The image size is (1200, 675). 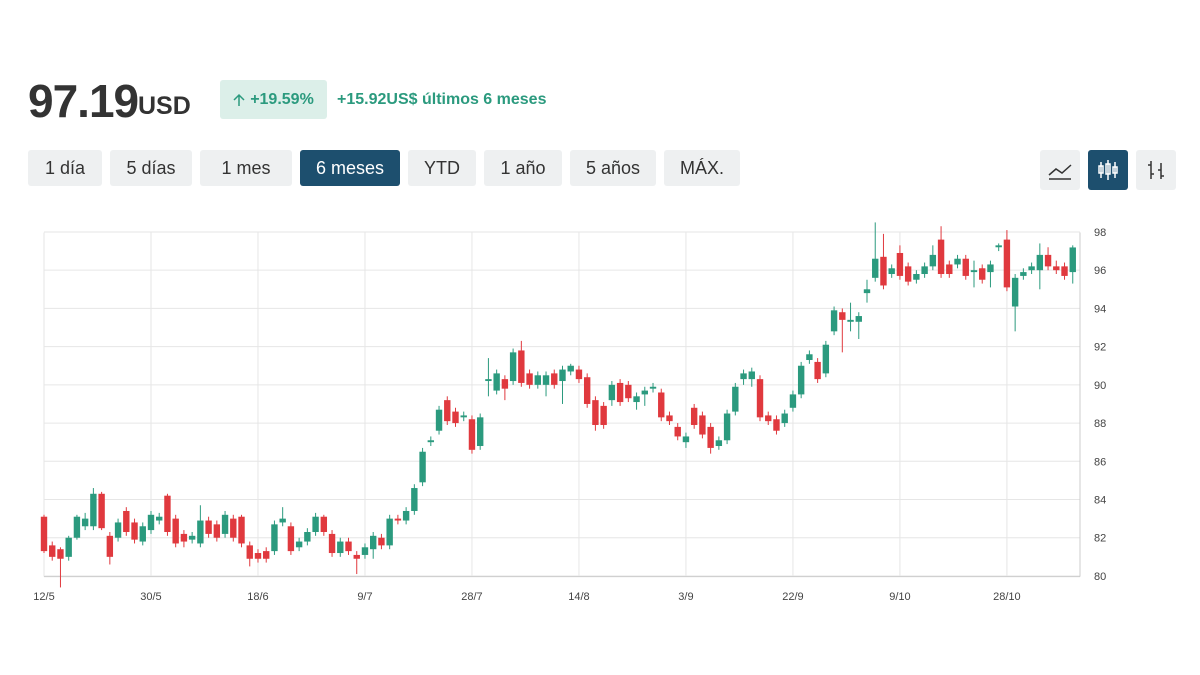 What do you see at coordinates (257, 597) in the screenshot?
I see `x-tick-label: 18/6` at bounding box center [257, 597].